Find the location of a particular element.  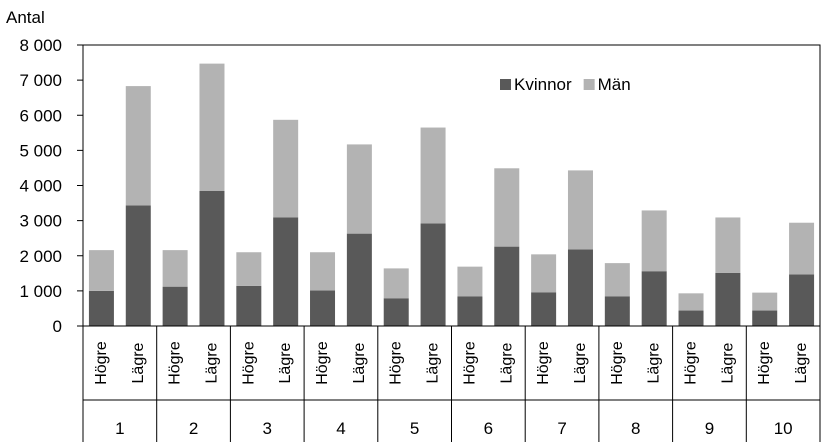

y-axis-label: Antal is located at coordinates (25, 17).